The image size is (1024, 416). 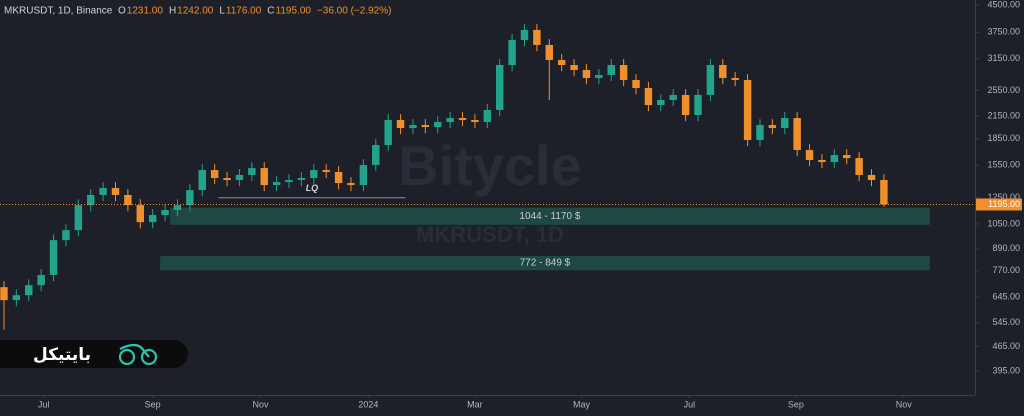 I want to click on x-tick-label: 2024, so click(x=368, y=404).